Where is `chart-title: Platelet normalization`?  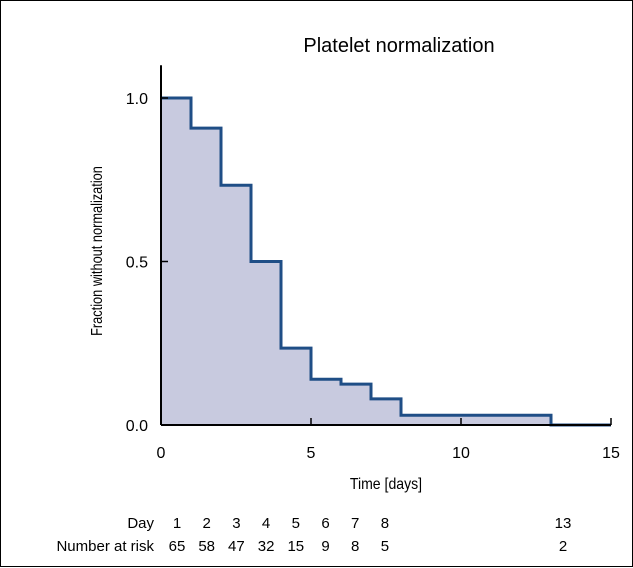
chart-title: Platelet normalization is located at coordinates (398, 46).